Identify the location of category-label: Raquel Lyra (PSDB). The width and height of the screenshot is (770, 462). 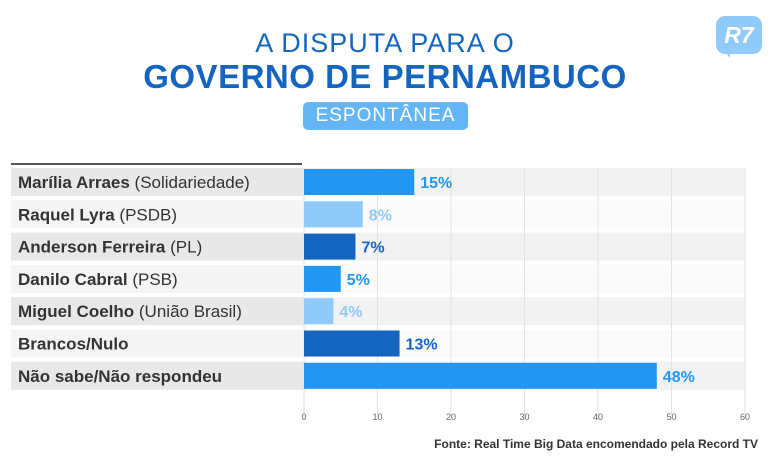
(97, 214).